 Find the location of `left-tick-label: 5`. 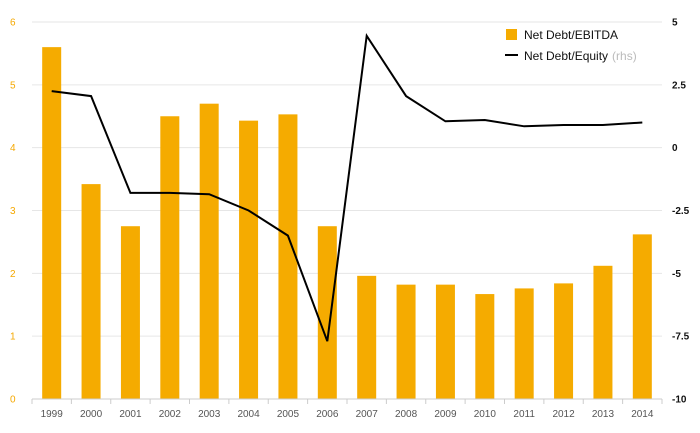

left-tick-label: 5 is located at coordinates (13, 85).